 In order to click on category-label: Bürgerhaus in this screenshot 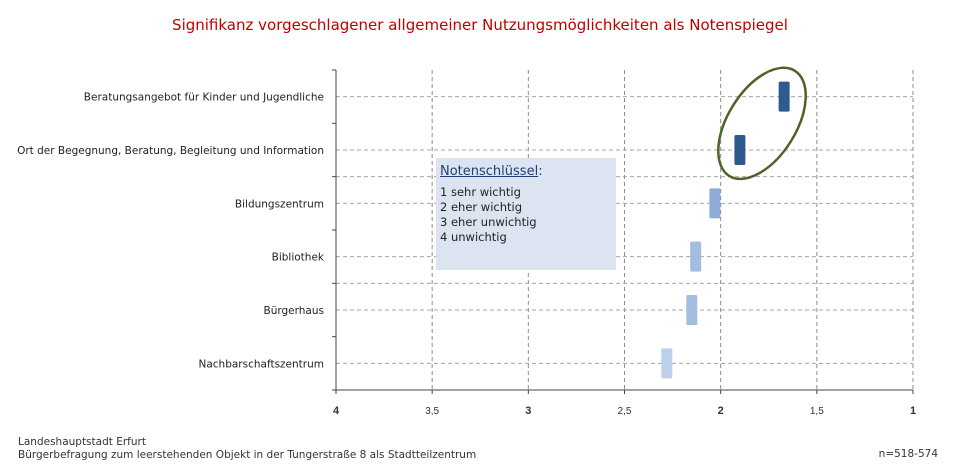, I will do `click(294, 311)`.